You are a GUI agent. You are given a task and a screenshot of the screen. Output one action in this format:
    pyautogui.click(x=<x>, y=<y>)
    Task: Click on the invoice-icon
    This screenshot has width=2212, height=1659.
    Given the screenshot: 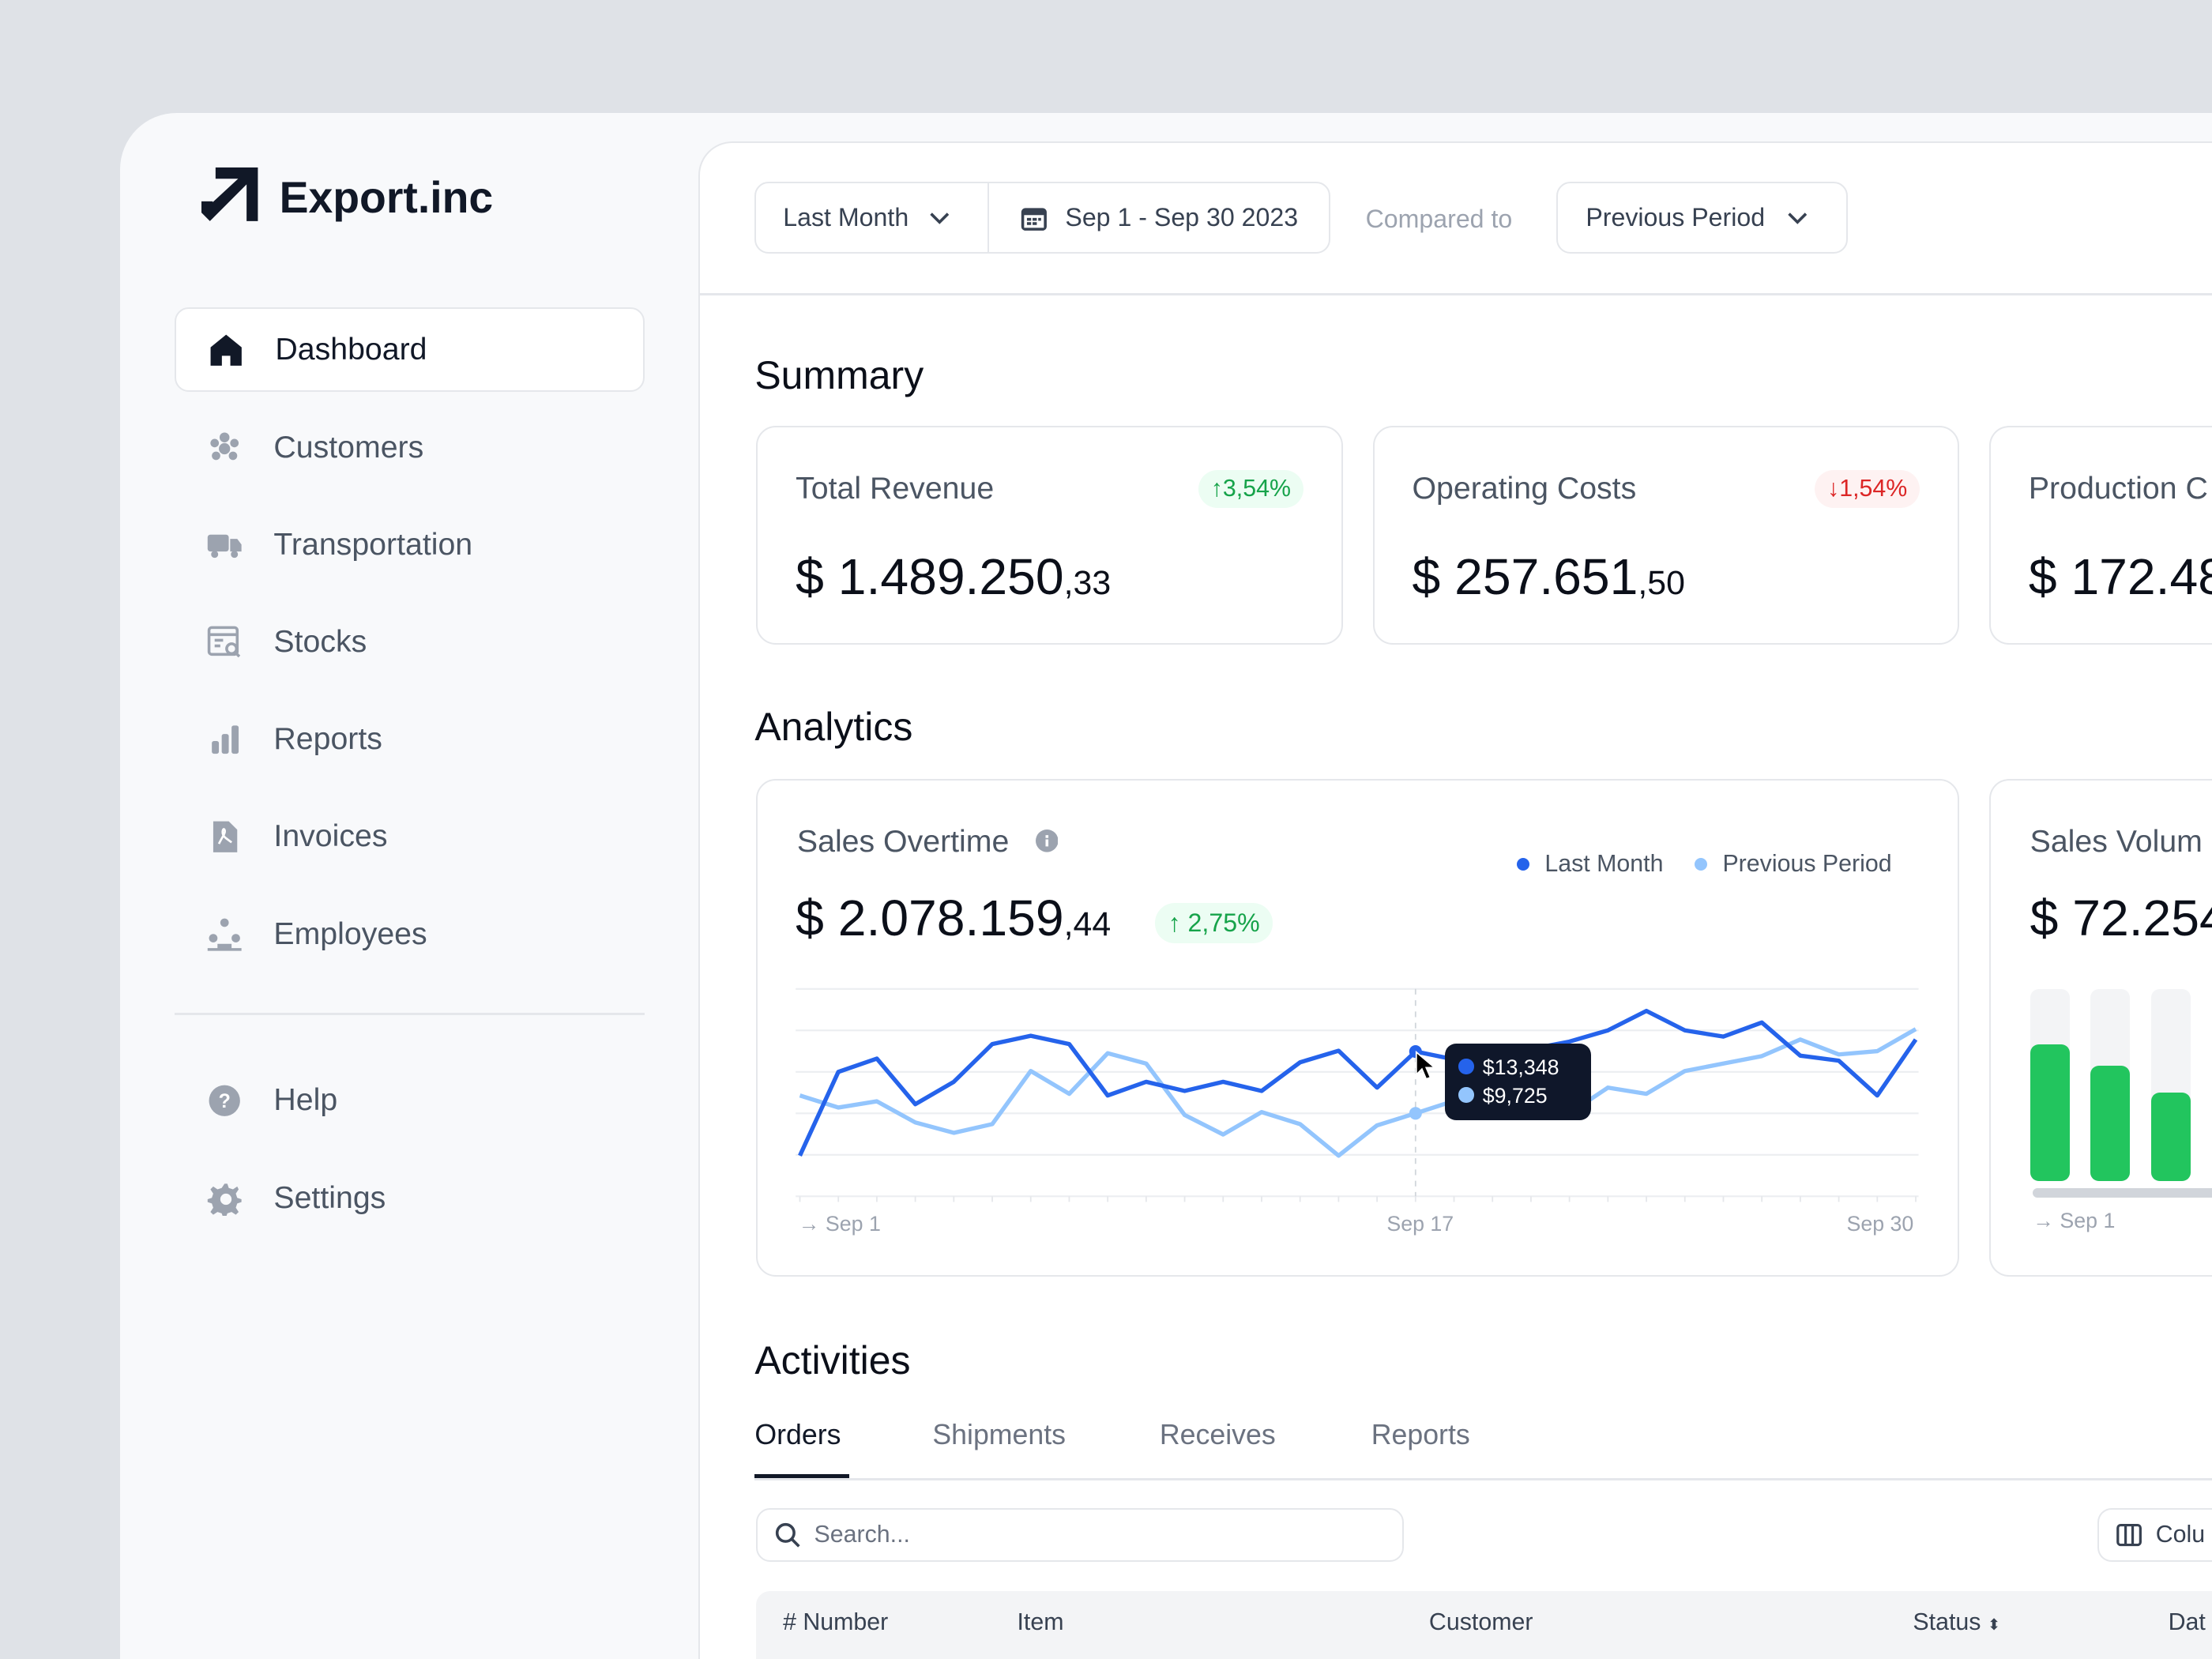 What is the action you would take?
    pyautogui.click(x=225, y=837)
    